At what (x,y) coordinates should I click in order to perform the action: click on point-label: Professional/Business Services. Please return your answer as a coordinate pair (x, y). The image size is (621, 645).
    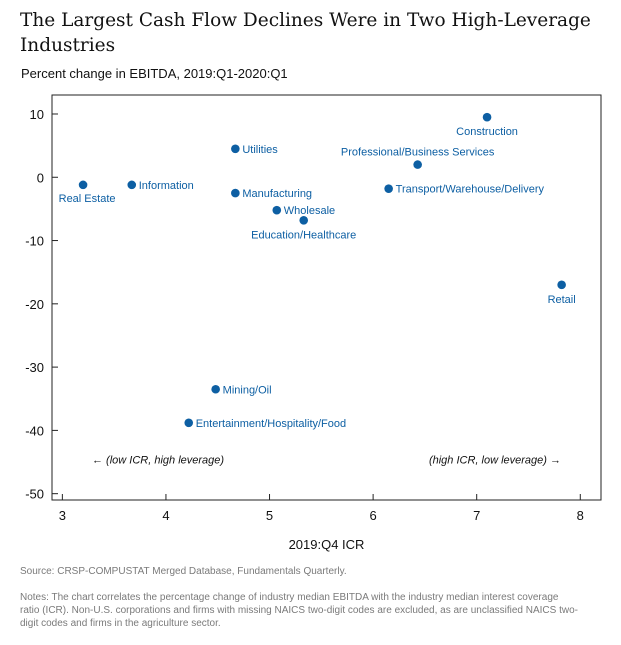
    Looking at the image, I should click on (418, 153).